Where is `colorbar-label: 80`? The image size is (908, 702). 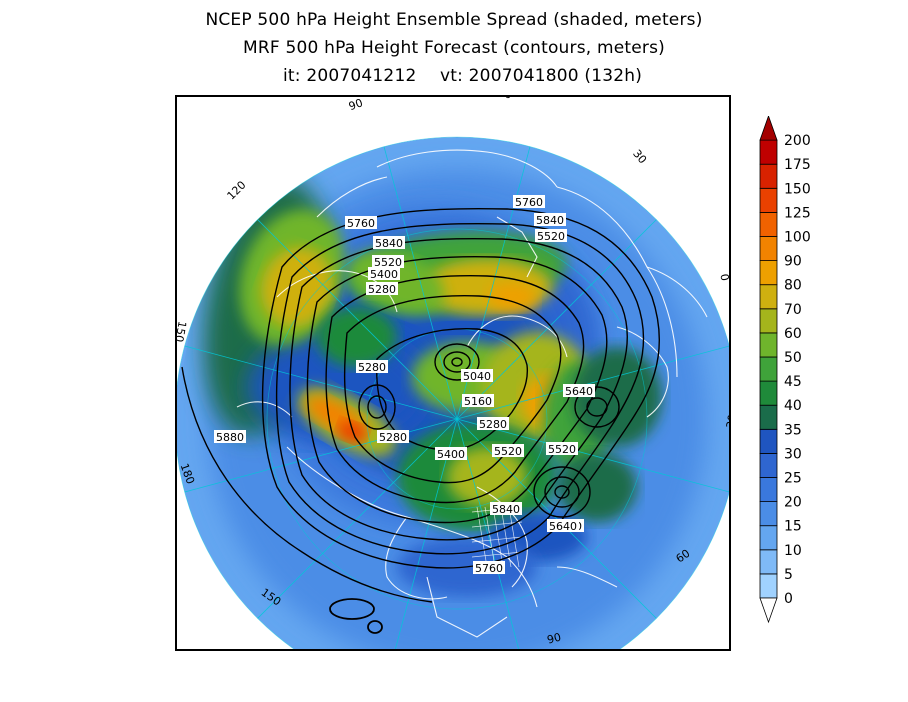
colorbar-label: 80 is located at coordinates (793, 286).